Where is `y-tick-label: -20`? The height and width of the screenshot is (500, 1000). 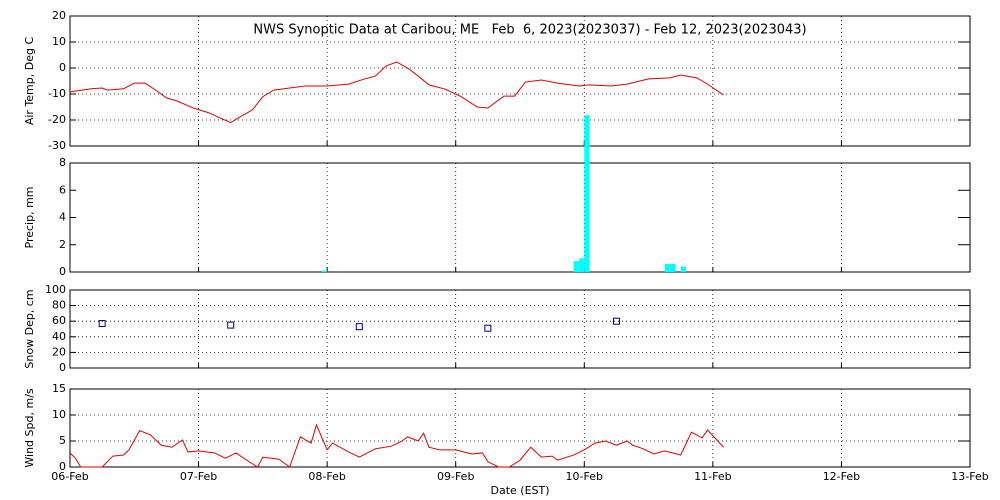 y-tick-label: -20 is located at coordinates (57, 119).